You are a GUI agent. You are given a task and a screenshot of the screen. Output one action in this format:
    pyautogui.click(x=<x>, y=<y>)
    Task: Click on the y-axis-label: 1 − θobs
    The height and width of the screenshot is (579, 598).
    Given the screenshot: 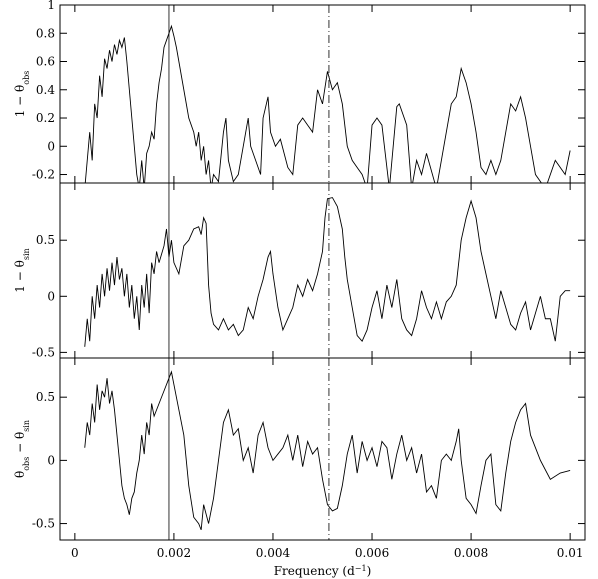 What is the action you would take?
    pyautogui.click(x=22, y=94)
    